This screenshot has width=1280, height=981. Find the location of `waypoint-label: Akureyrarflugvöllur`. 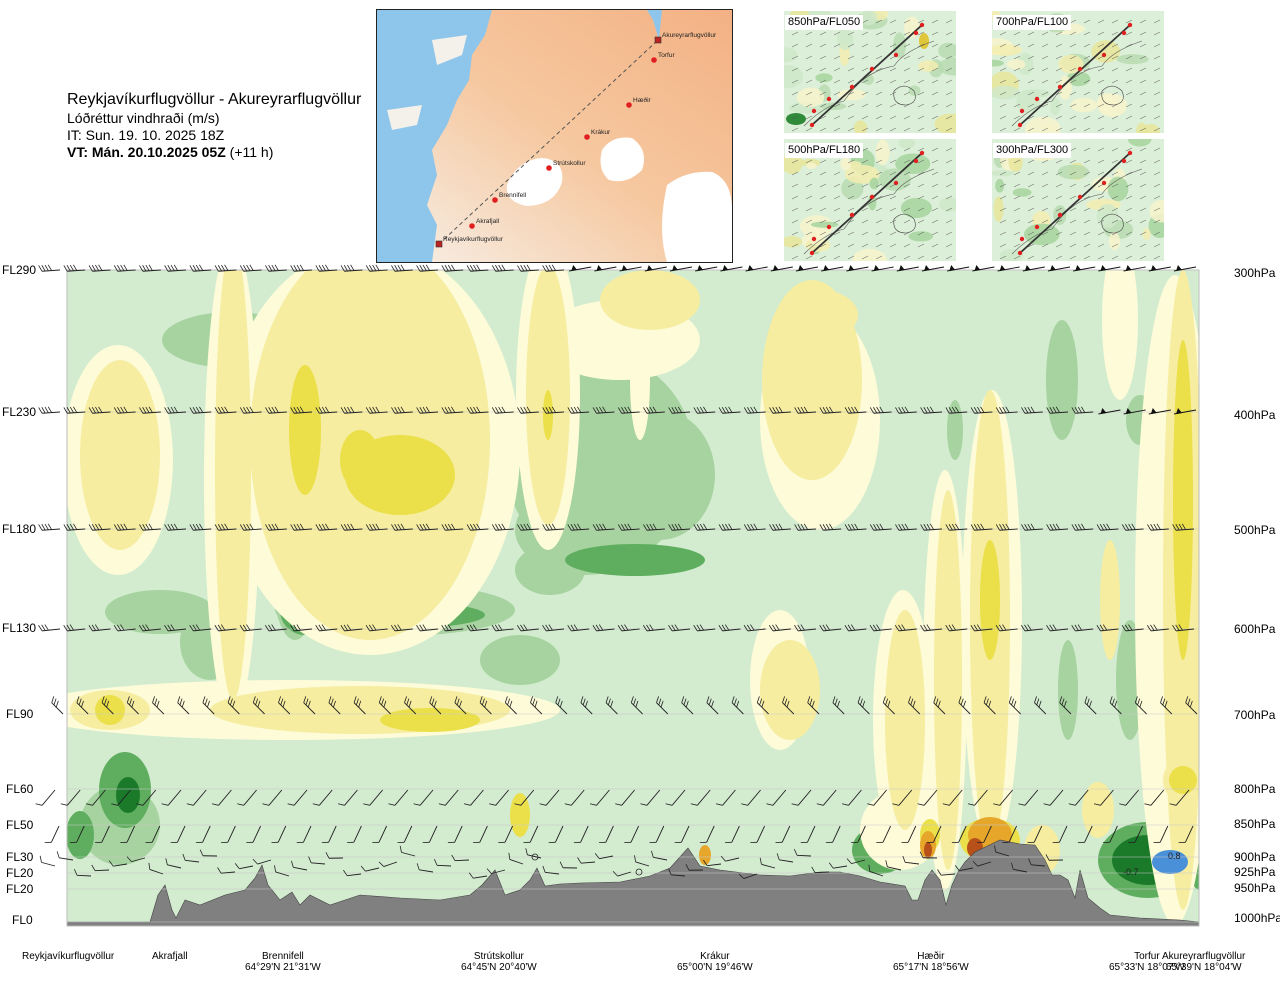

waypoint-label: Akureyrarflugvöllur is located at coordinates (689, 35).